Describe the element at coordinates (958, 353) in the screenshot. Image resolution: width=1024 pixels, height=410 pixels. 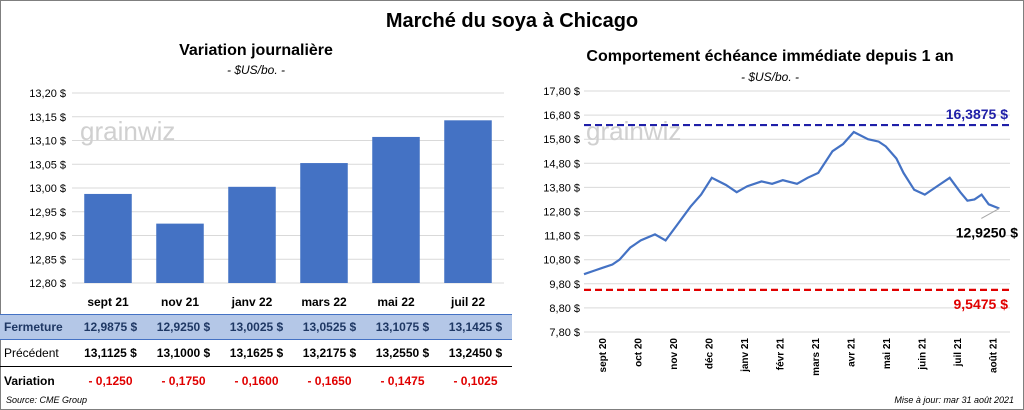
I see `x-tick-label: juil 21` at that location.